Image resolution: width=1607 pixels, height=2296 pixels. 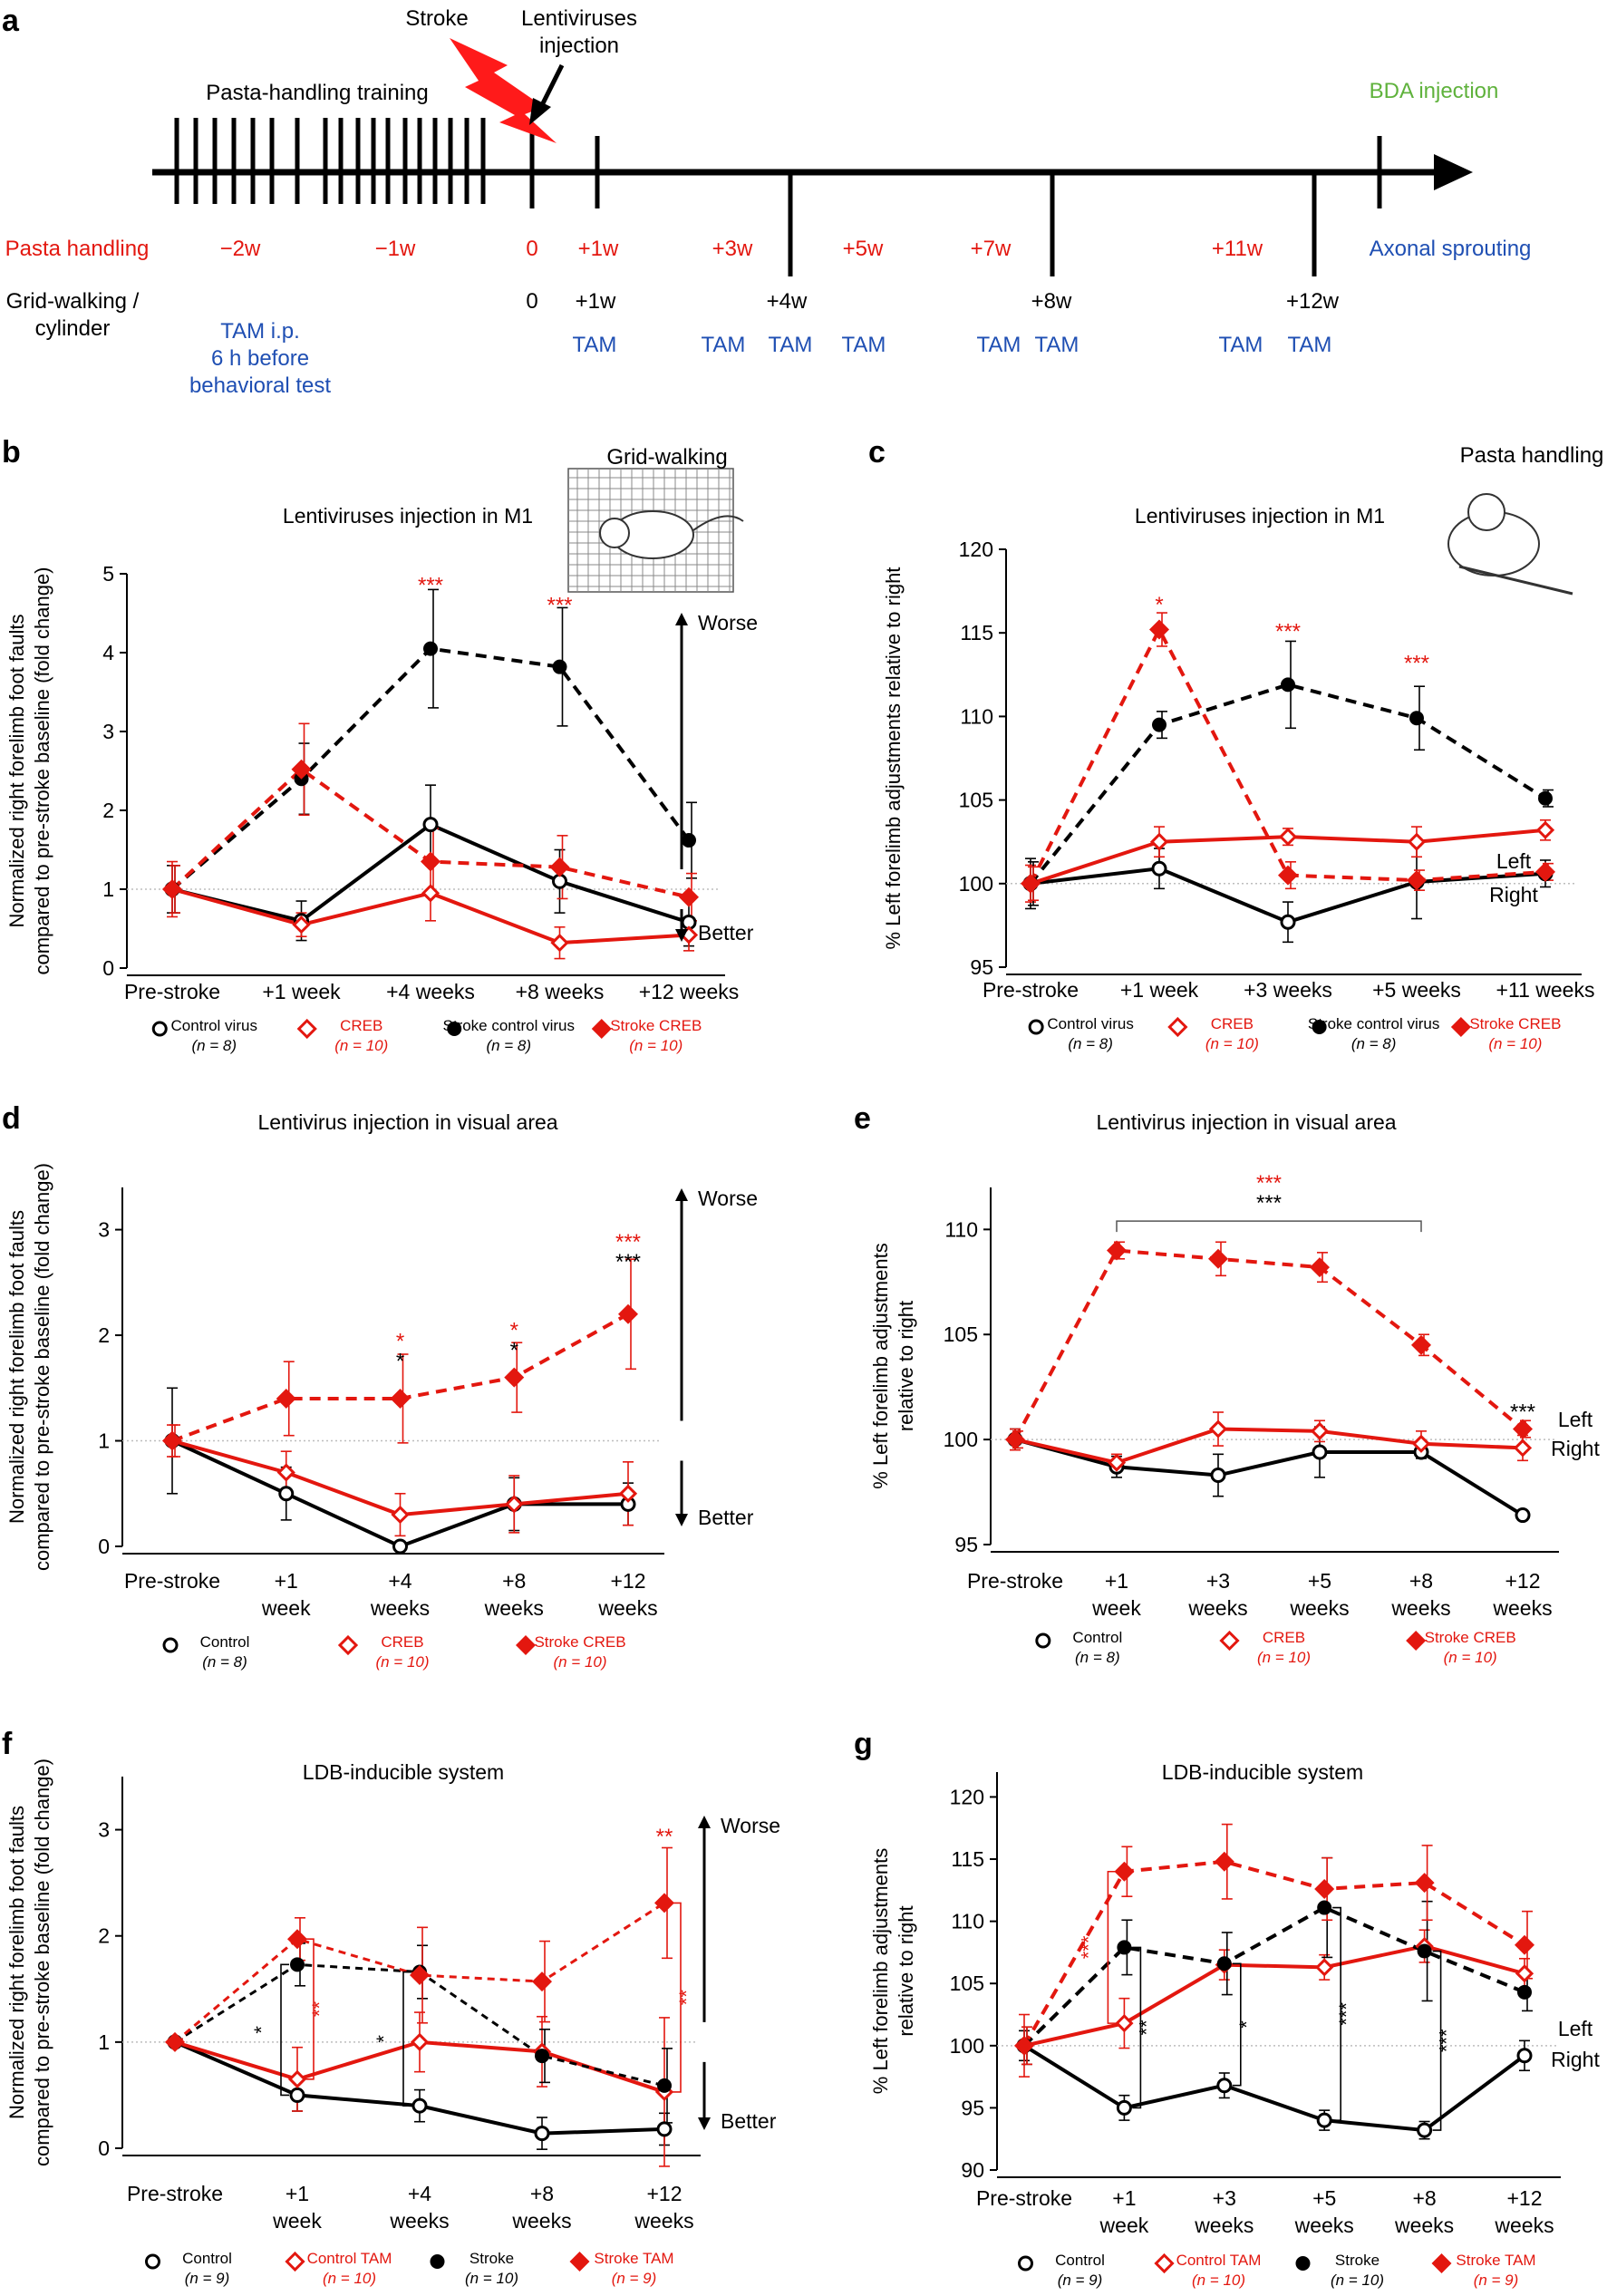 I want to click on grid-row-label-1: Grid-walking /, so click(x=73, y=301).